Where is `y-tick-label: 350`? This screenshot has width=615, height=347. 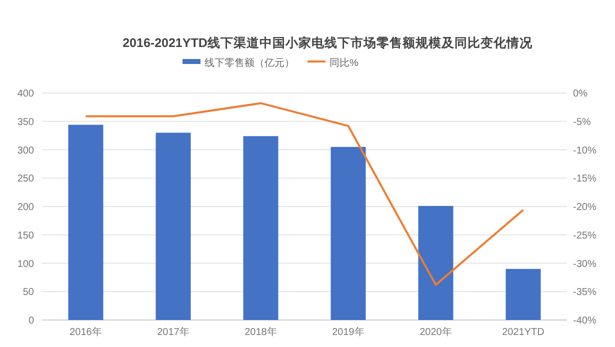
y-tick-label: 350 is located at coordinates (25, 122).